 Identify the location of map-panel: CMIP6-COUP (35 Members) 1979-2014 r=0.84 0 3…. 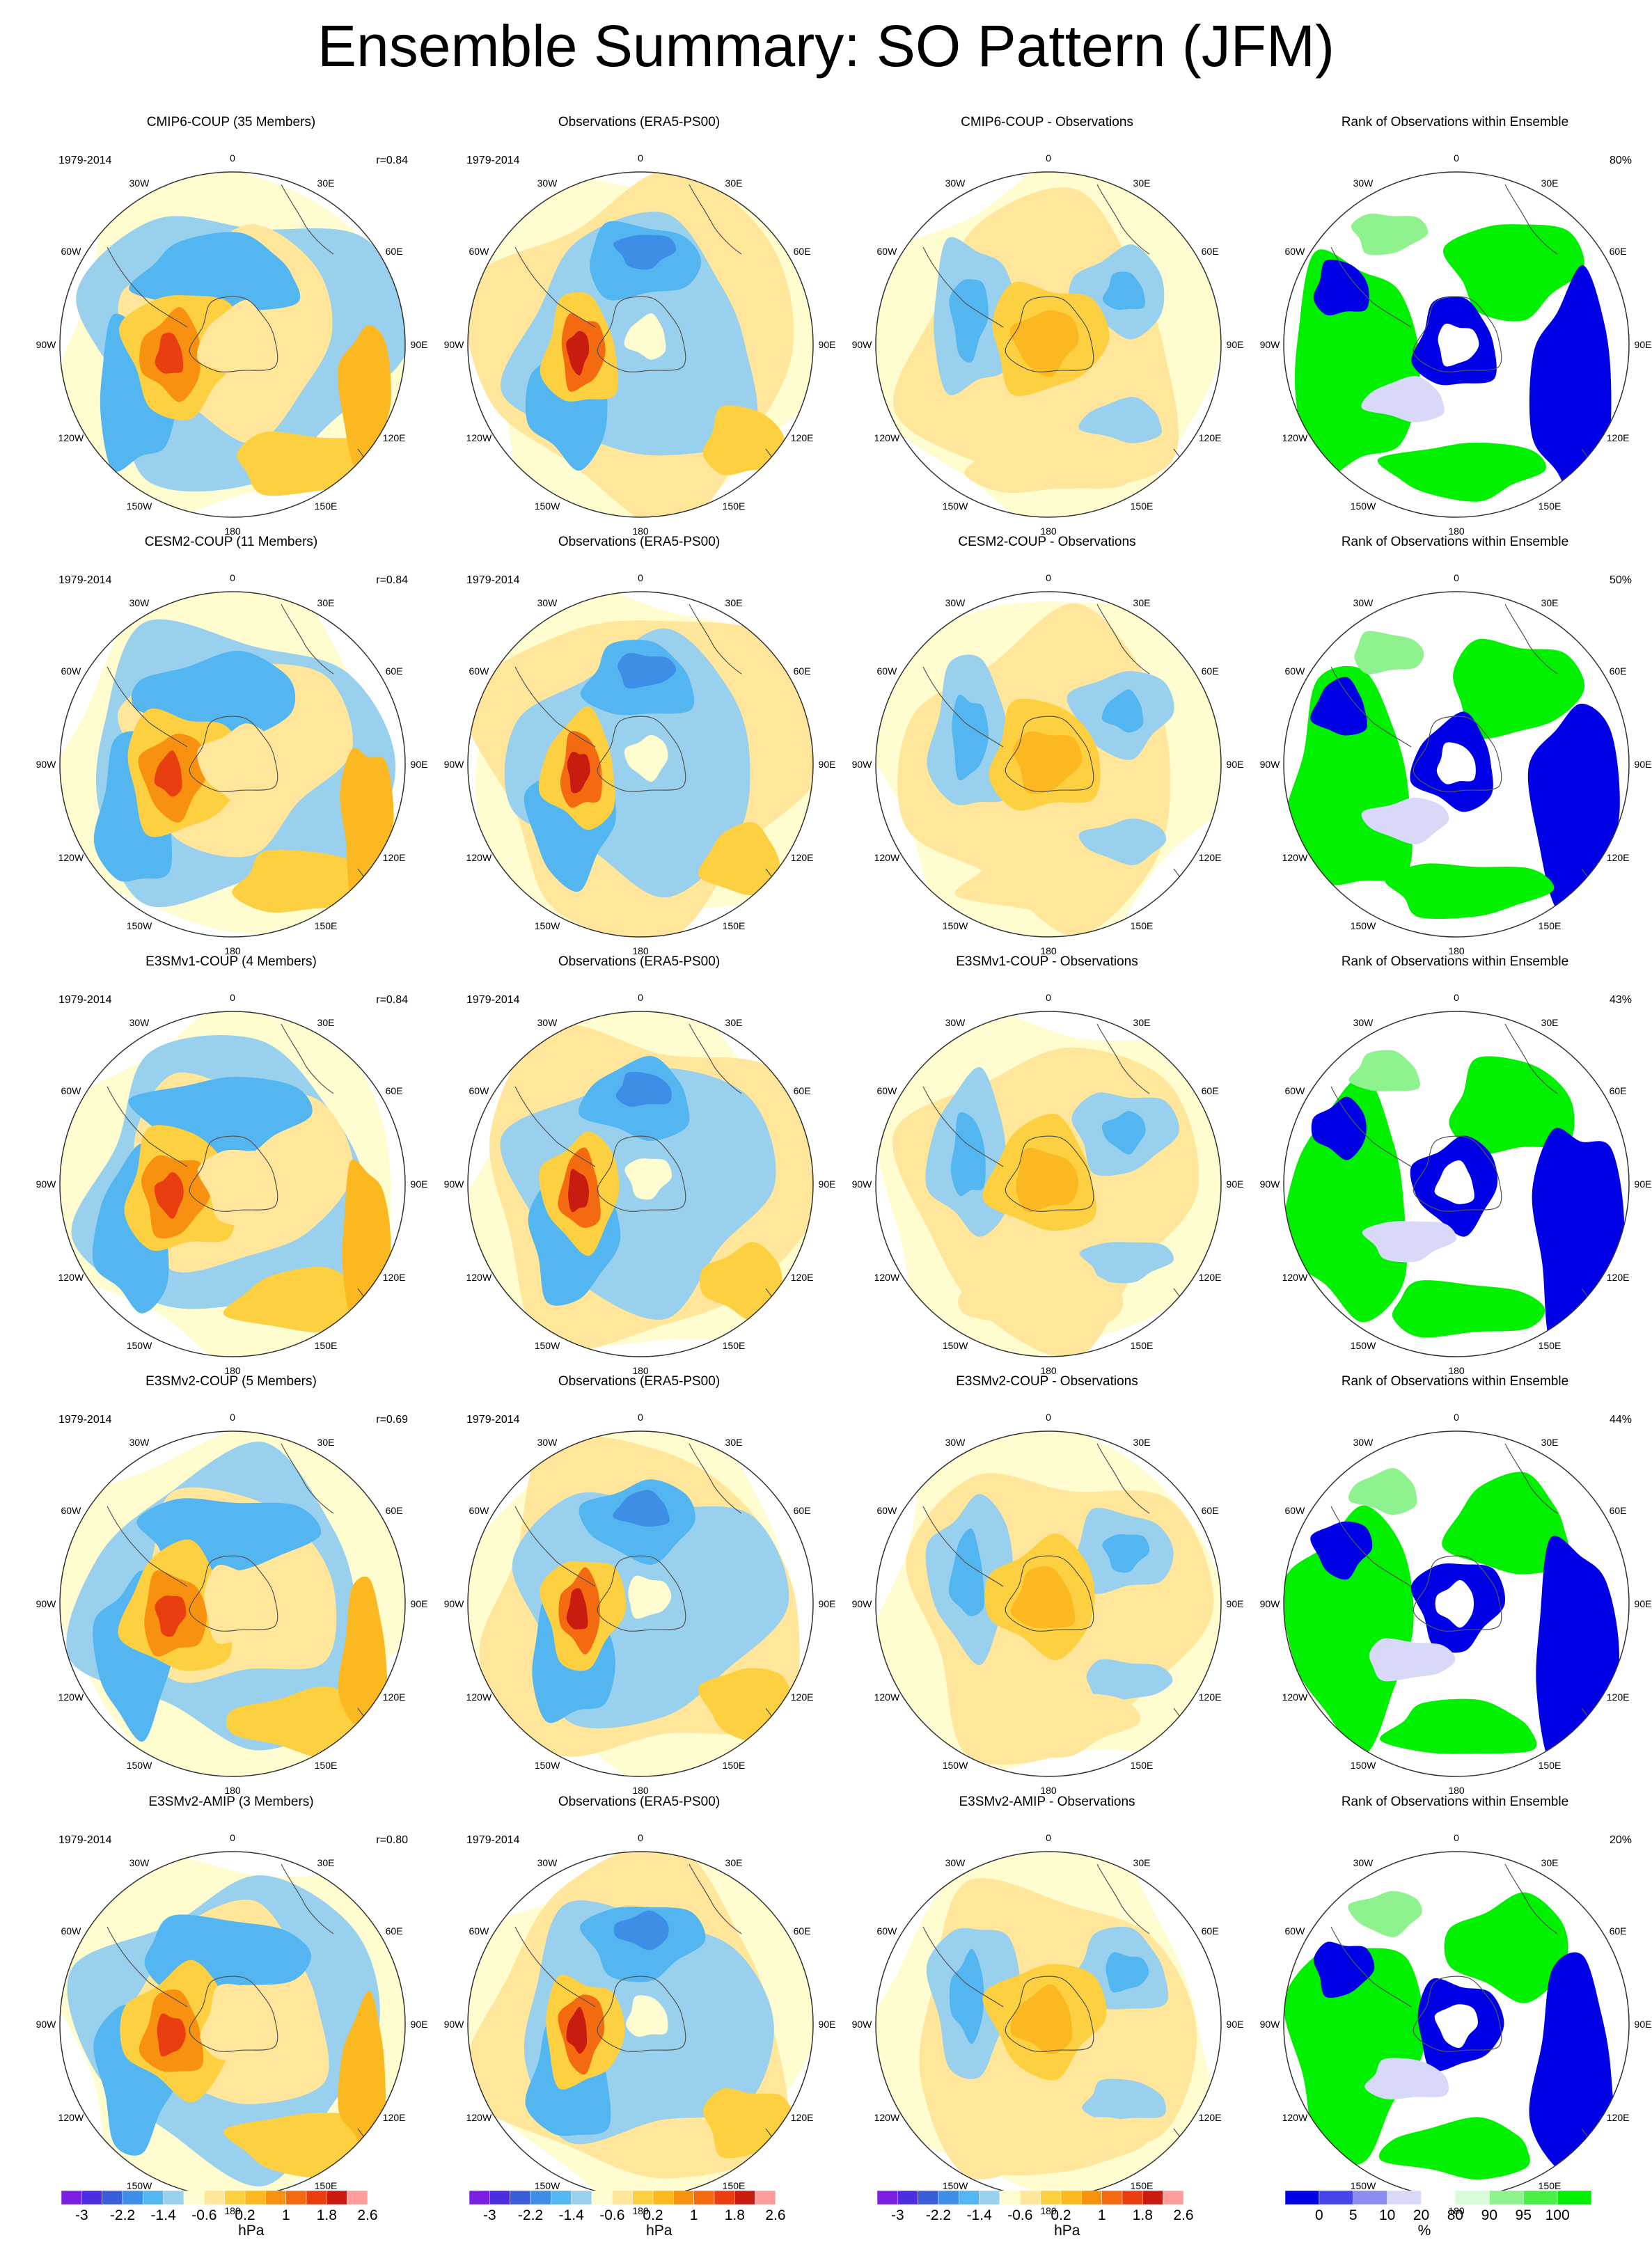
(231, 326).